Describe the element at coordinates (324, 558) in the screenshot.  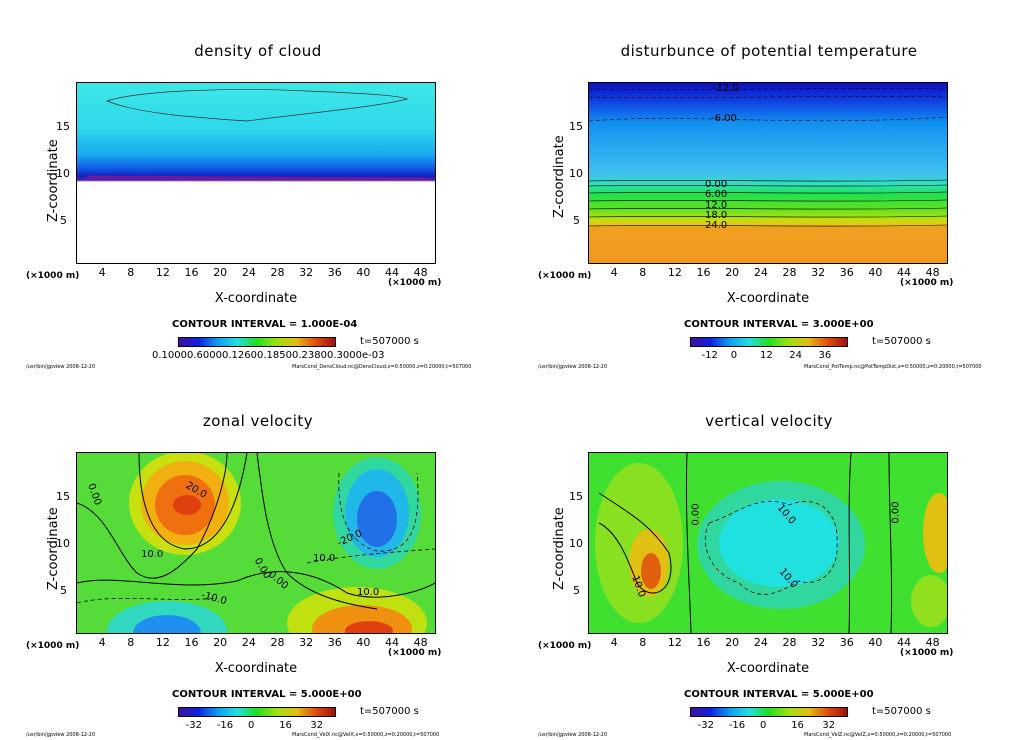
I see `contour-label: 10.0` at that location.